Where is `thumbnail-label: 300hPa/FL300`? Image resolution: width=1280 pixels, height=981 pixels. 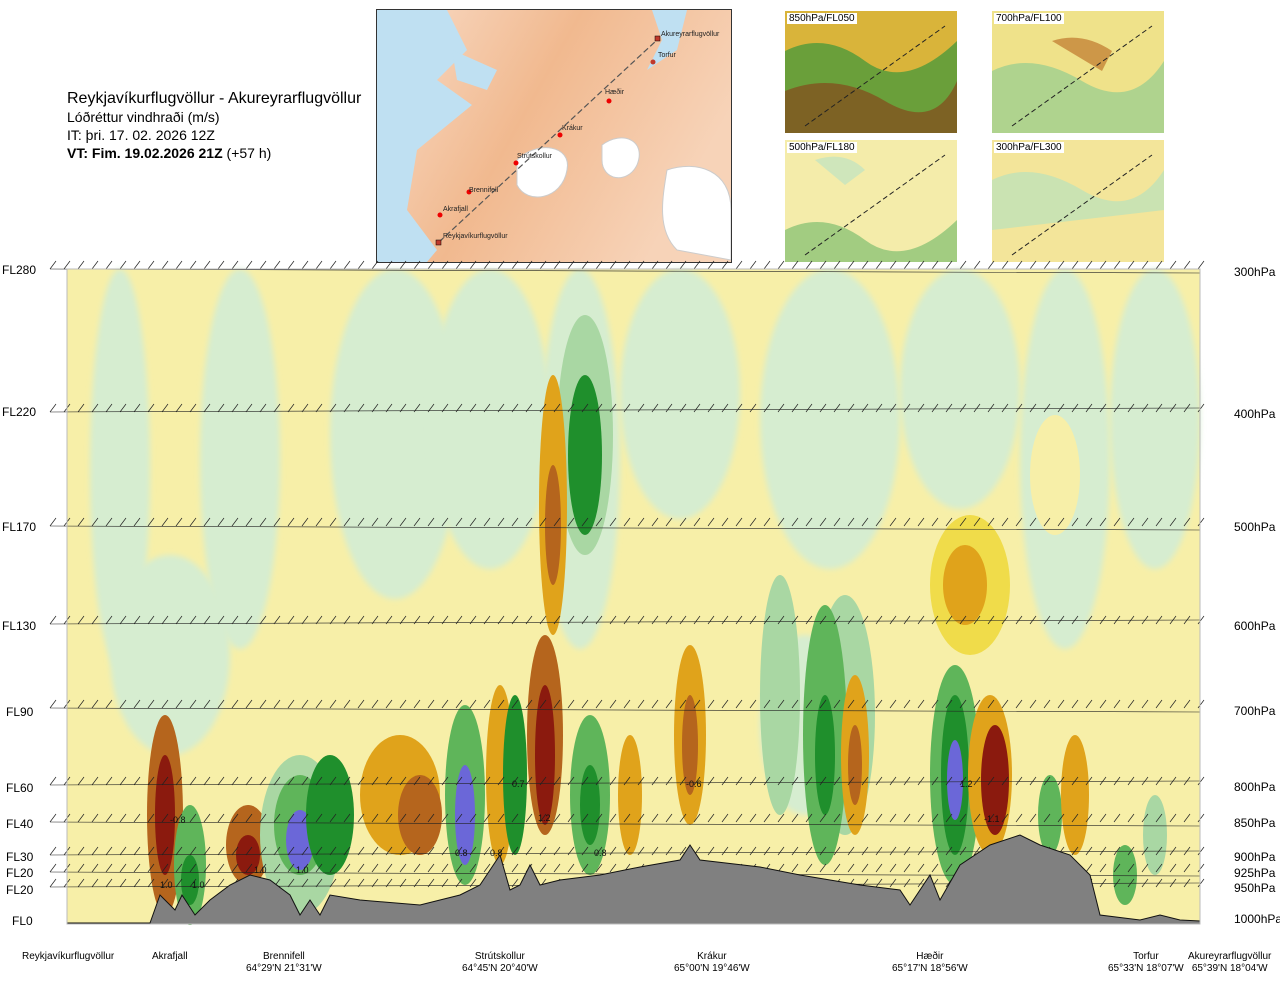 thumbnail-label: 300hPa/FL300 is located at coordinates (1029, 147).